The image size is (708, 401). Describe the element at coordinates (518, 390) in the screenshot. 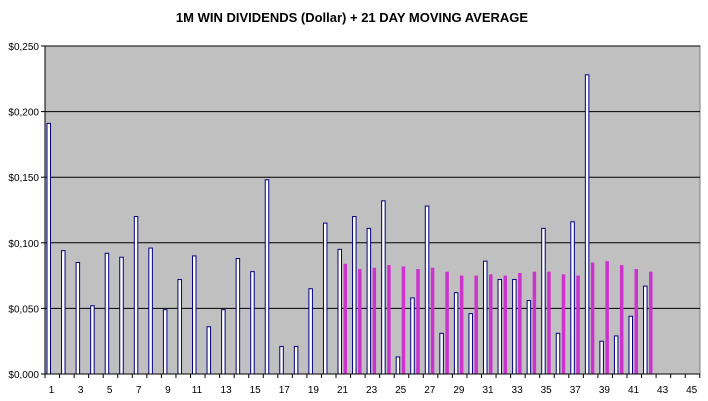

I see `x-tick-label: 33` at that location.